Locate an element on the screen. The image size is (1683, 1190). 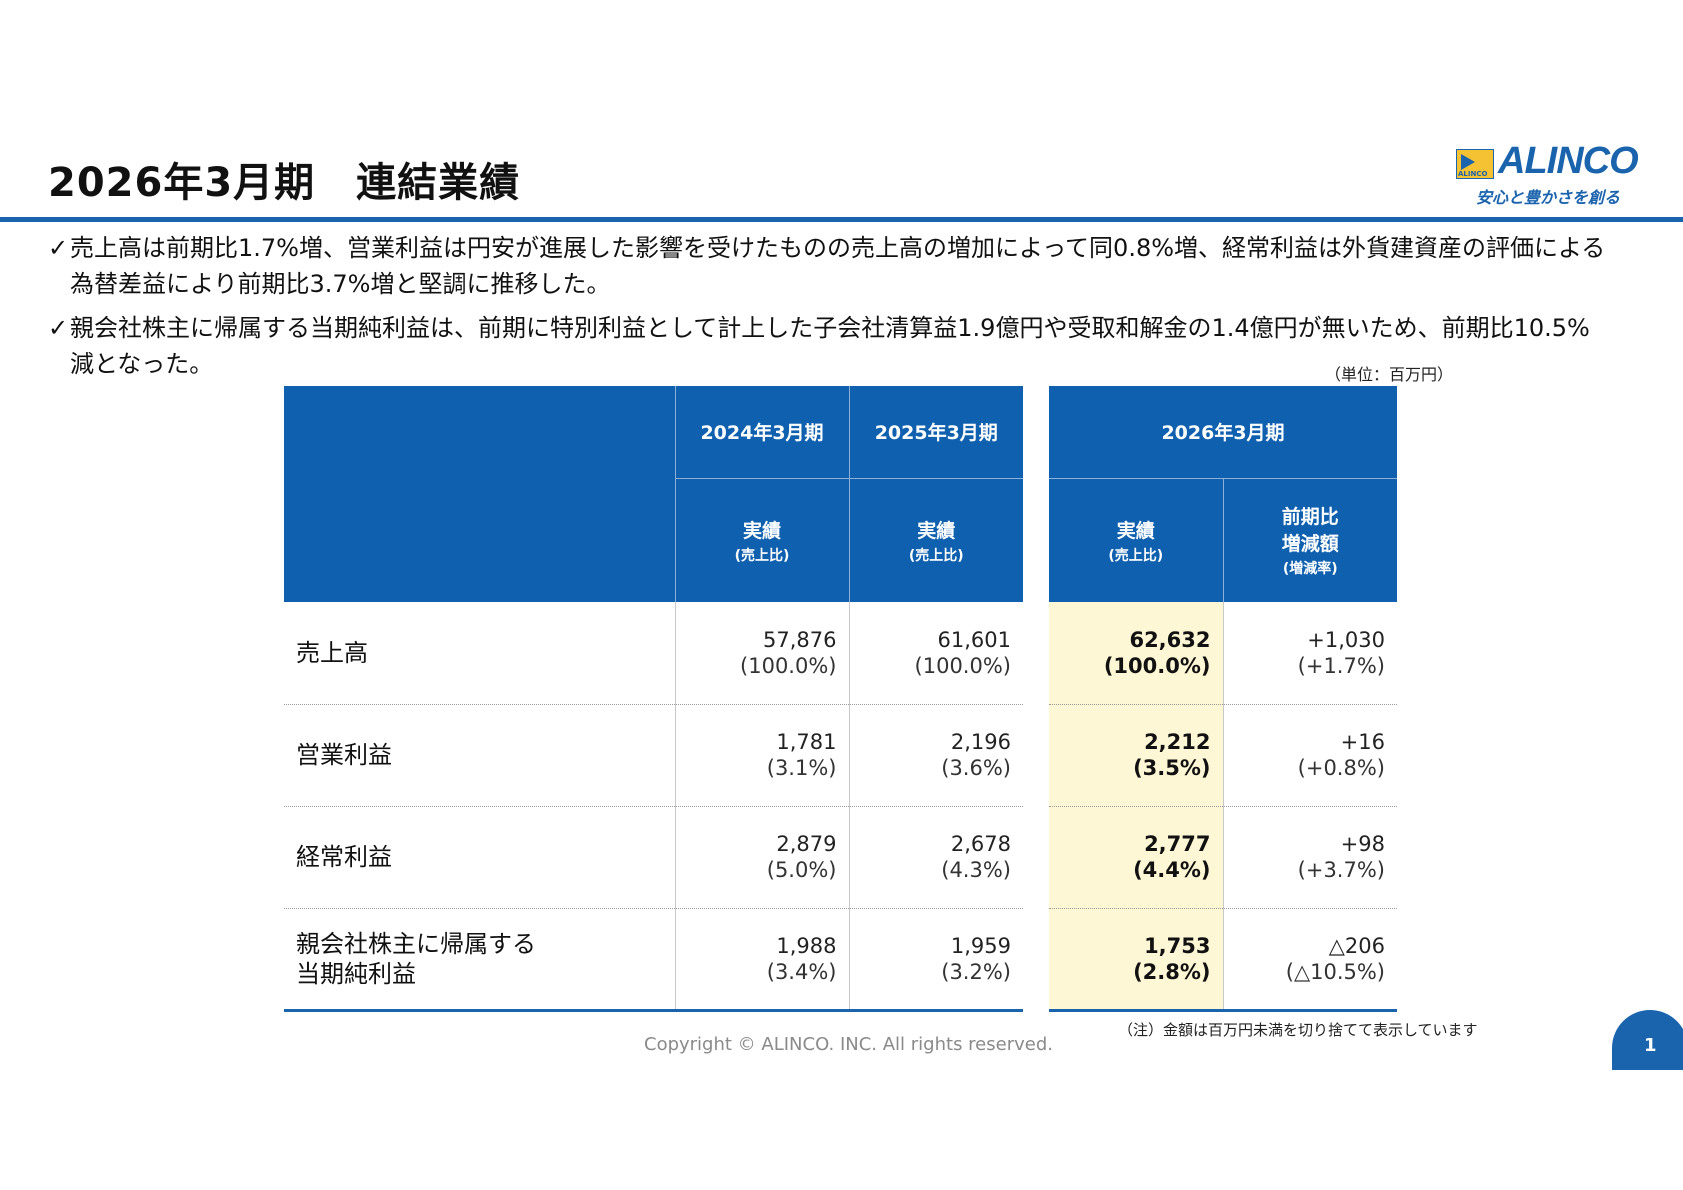
cell-change: +16 (+0.8%) is located at coordinates (1309, 755).